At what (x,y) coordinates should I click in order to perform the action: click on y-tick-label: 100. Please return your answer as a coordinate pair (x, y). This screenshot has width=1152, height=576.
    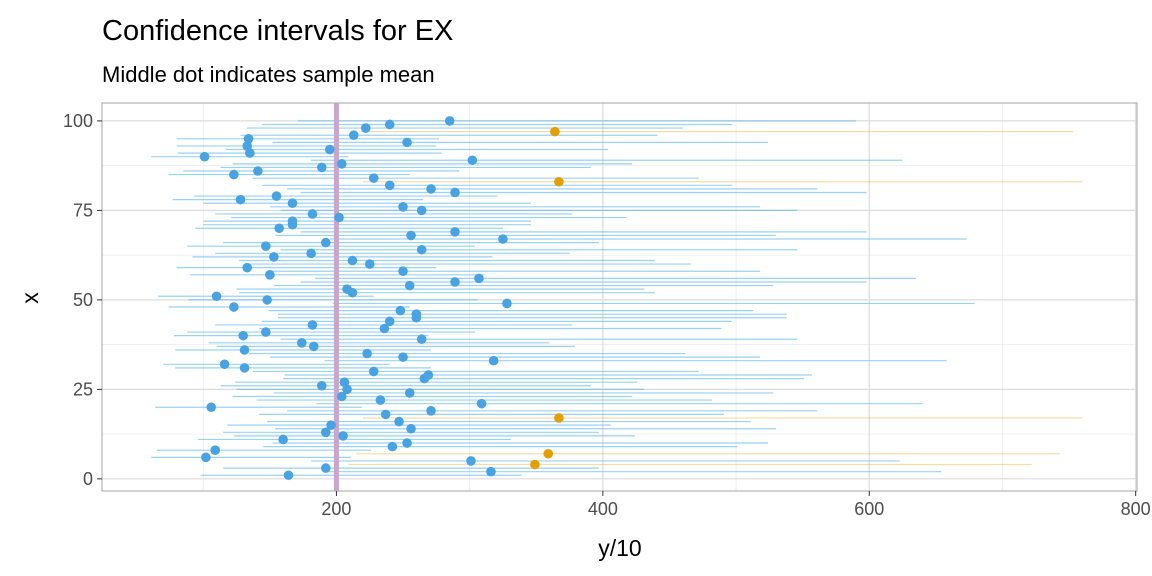
    Looking at the image, I should click on (78, 121).